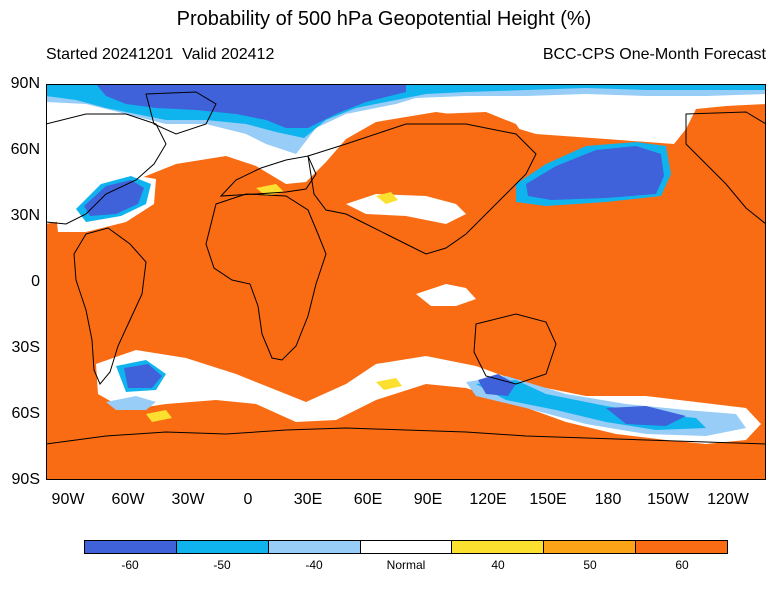  What do you see at coordinates (497, 385) in the screenshot?
I see `southern-ocean-blue-west` at bounding box center [497, 385].